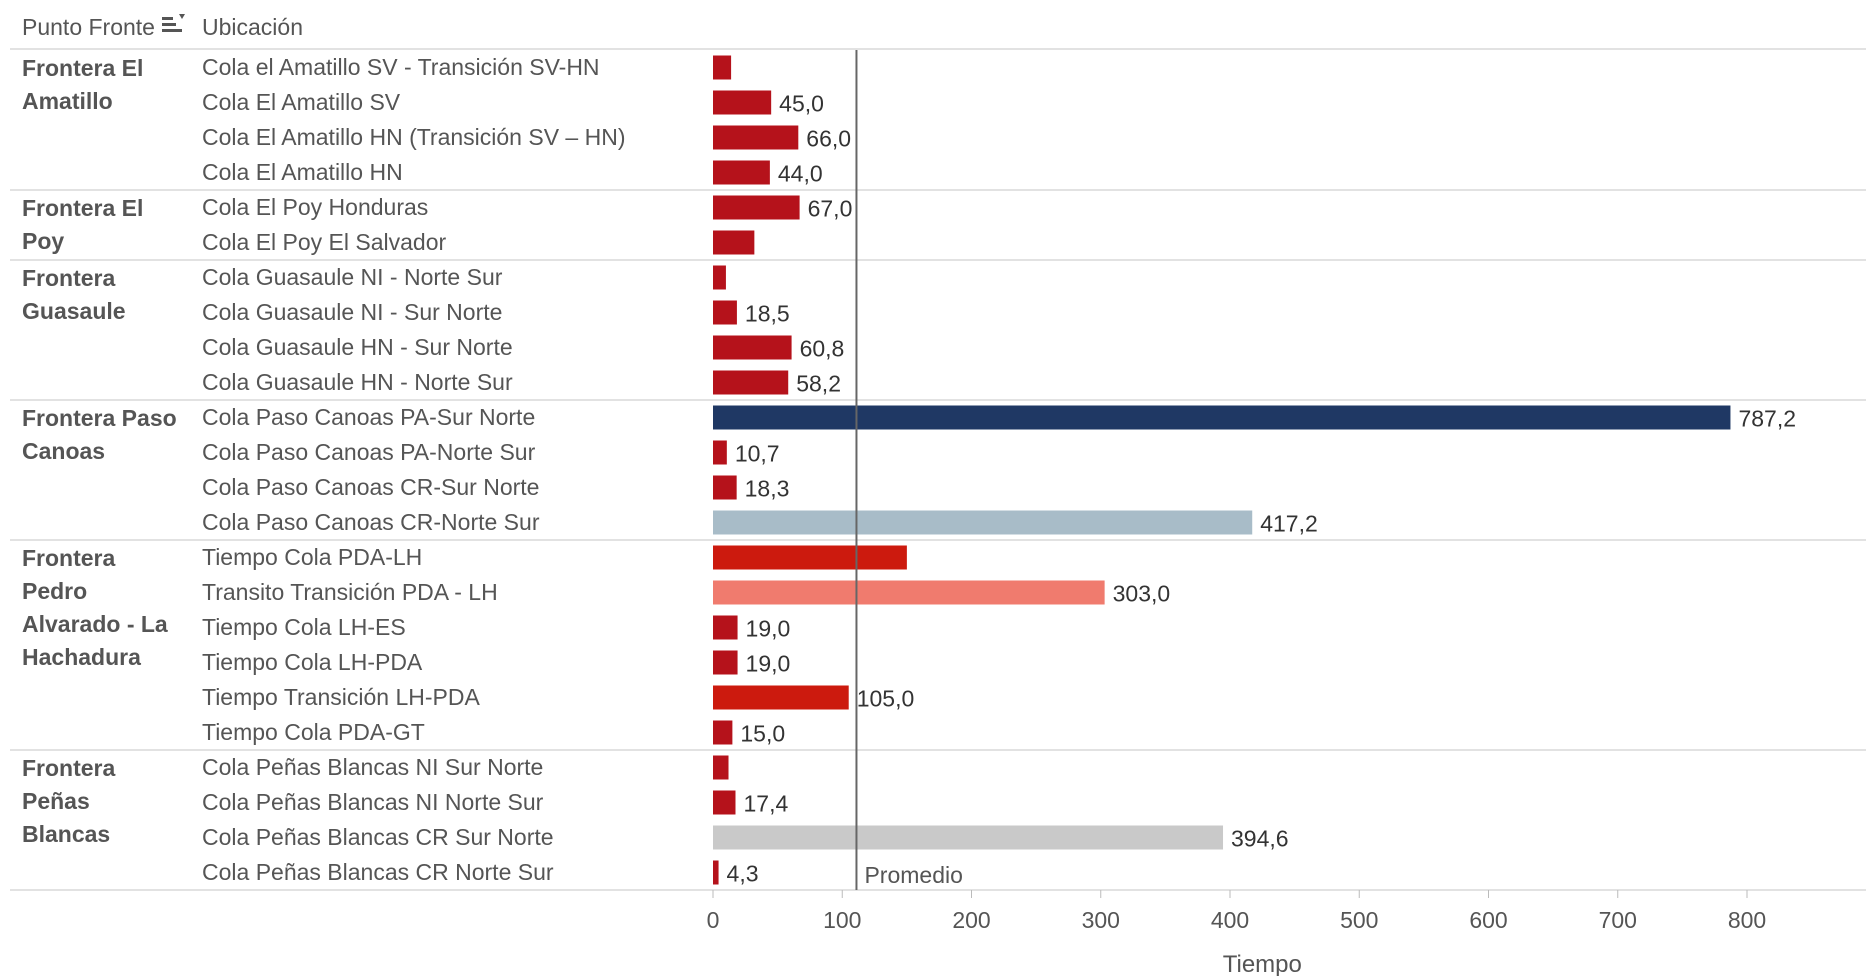 Image resolution: width=1866 pixels, height=976 pixels. I want to click on group-label: Frontera Pedro Alvarado - La Hachadura, so click(95, 607).